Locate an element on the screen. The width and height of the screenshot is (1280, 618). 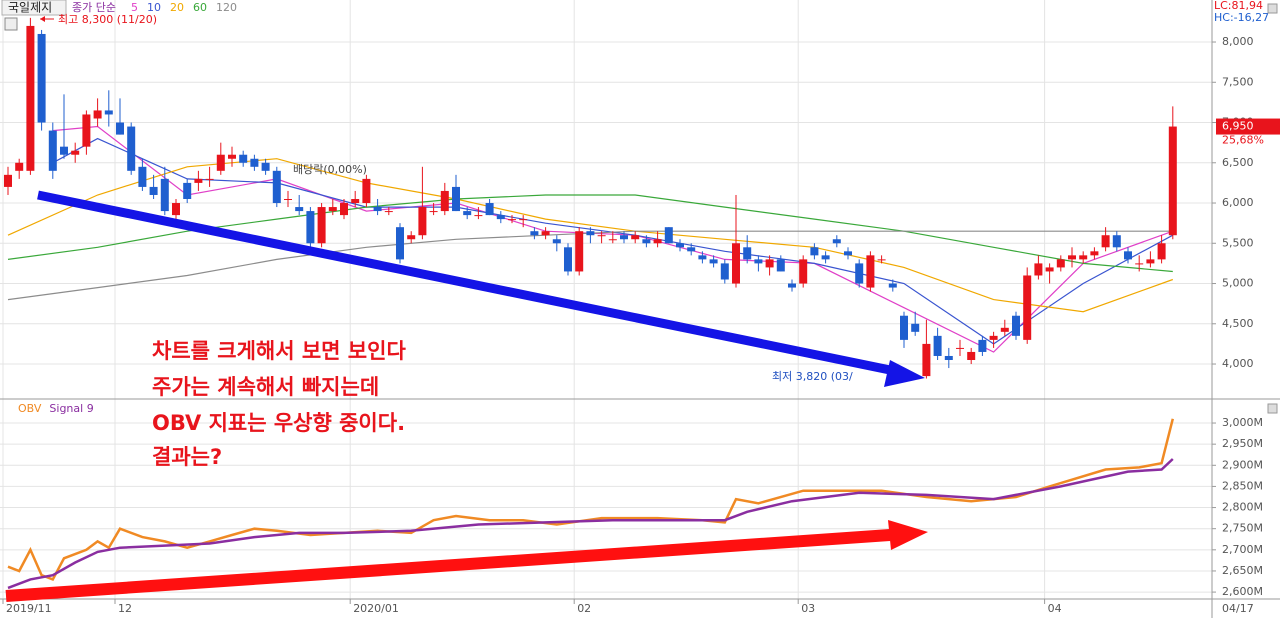
overlay-line: OBV 지표는 우상향 중이다. is located at coordinates (278, 423).